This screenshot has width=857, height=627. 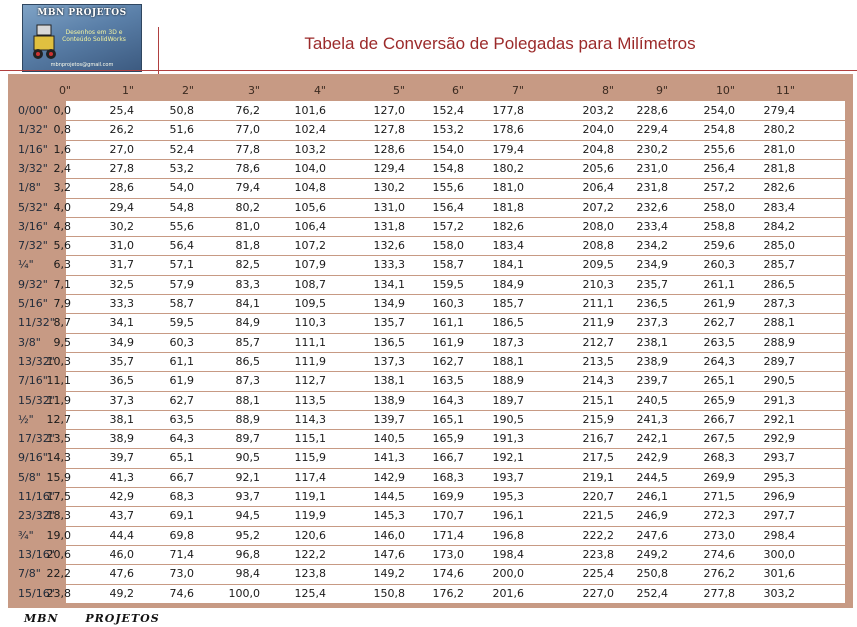 What do you see at coordinates (661, 90) in the screenshot?
I see `column-header: 9"` at bounding box center [661, 90].